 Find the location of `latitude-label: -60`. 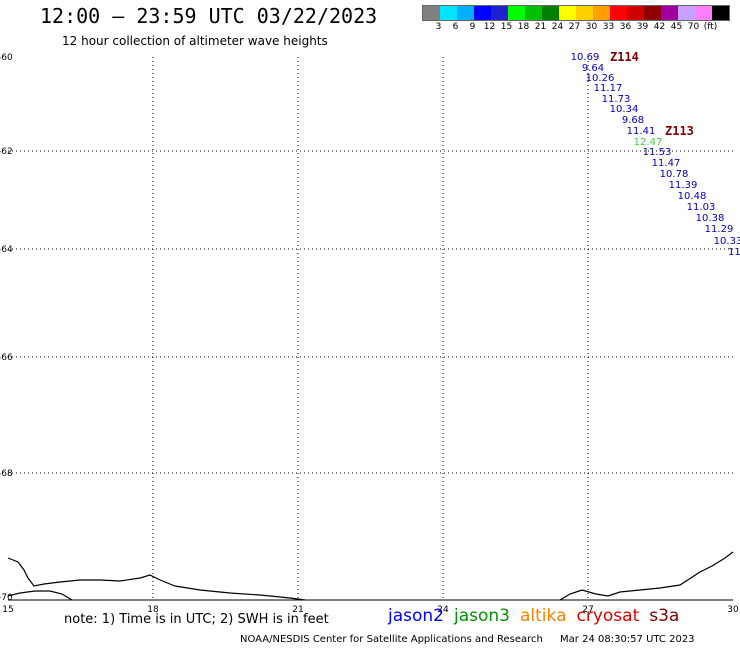

latitude-label: -60 is located at coordinates (6, 58).